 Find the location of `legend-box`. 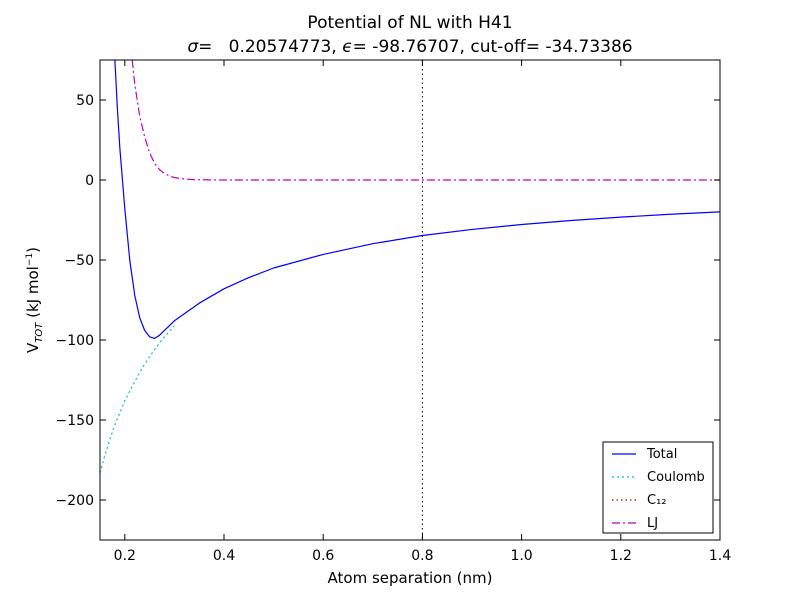

legend-box is located at coordinates (658, 487).